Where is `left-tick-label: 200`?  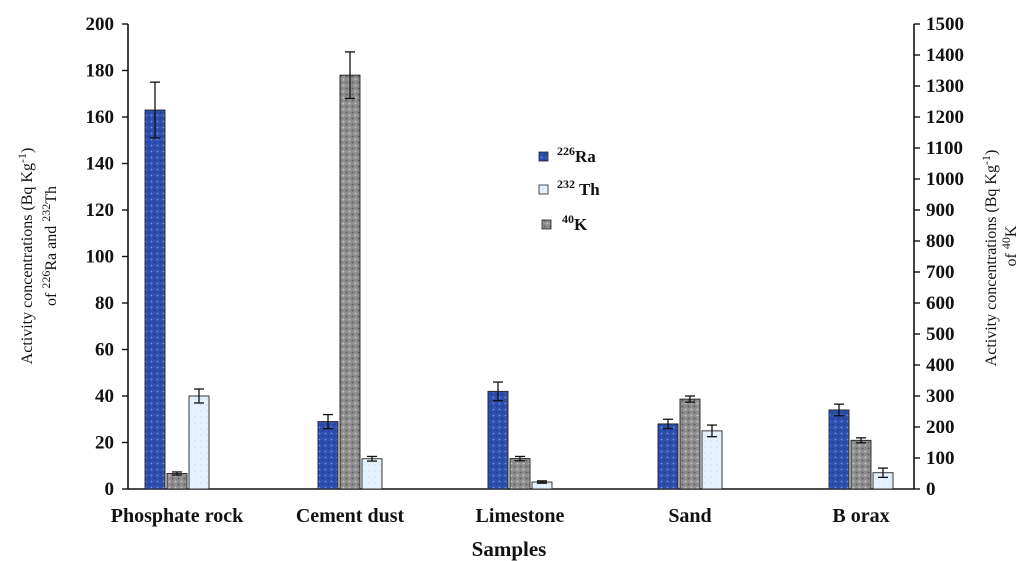
left-tick-label: 200 is located at coordinates (100, 24).